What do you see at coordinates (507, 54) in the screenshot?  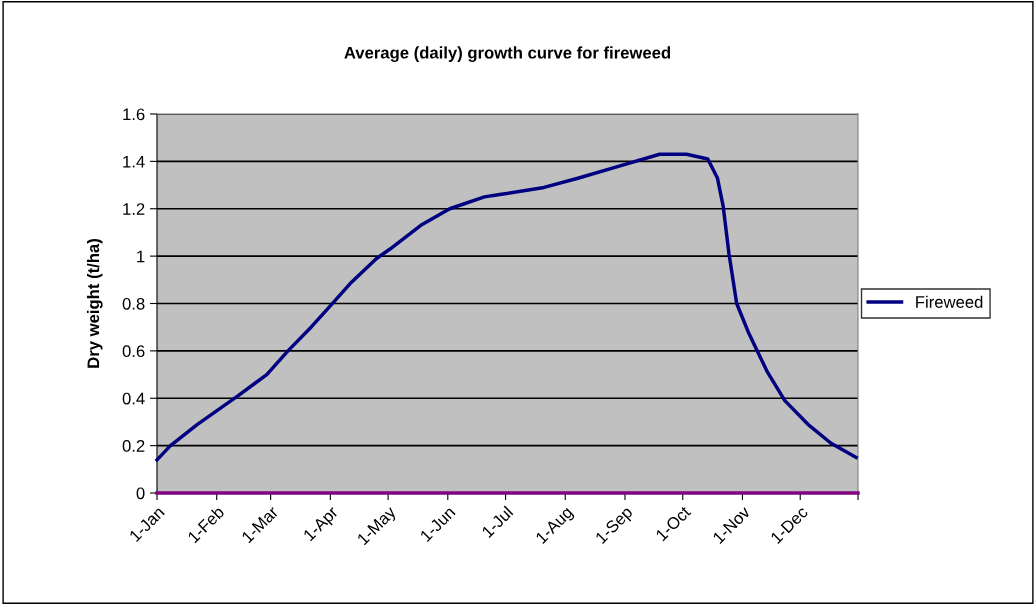 I see `chart-title: Average (daily) growth curve for fireweed` at bounding box center [507, 54].